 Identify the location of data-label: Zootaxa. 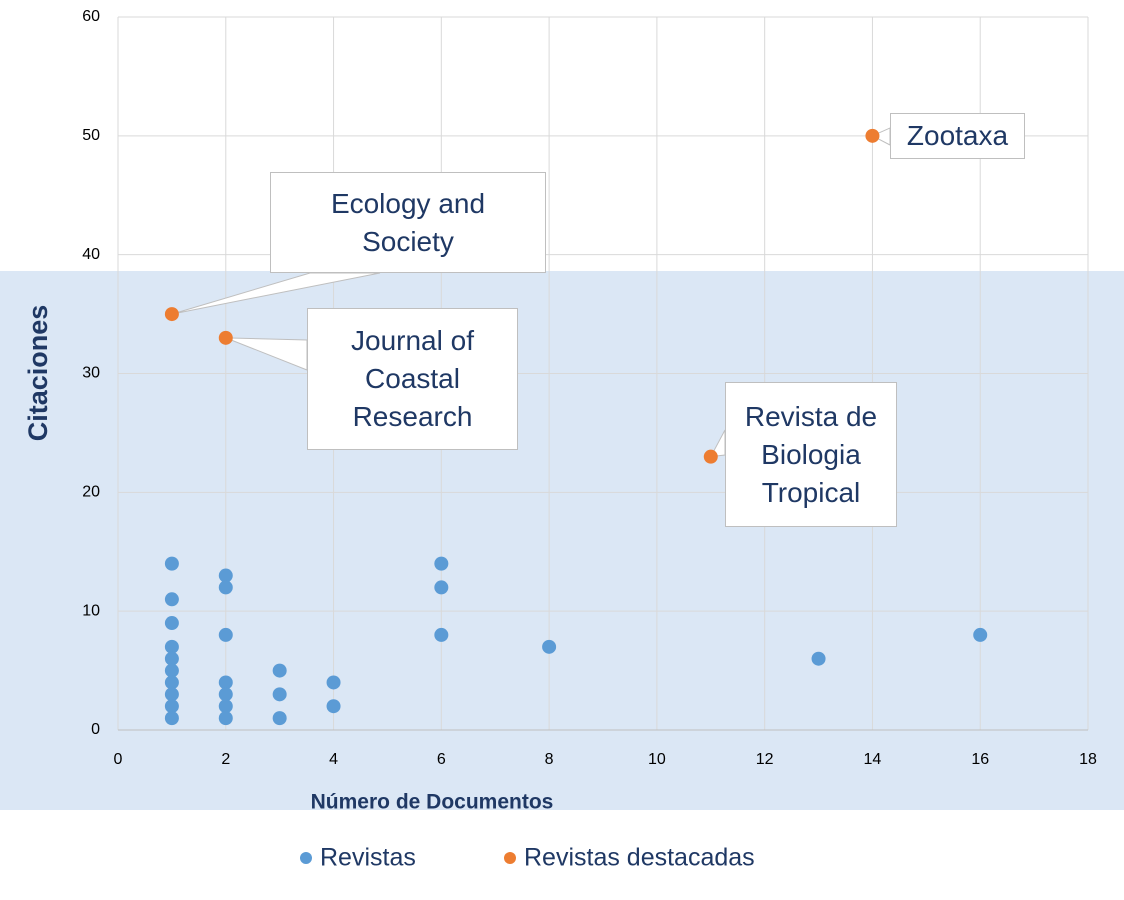
(957, 135).